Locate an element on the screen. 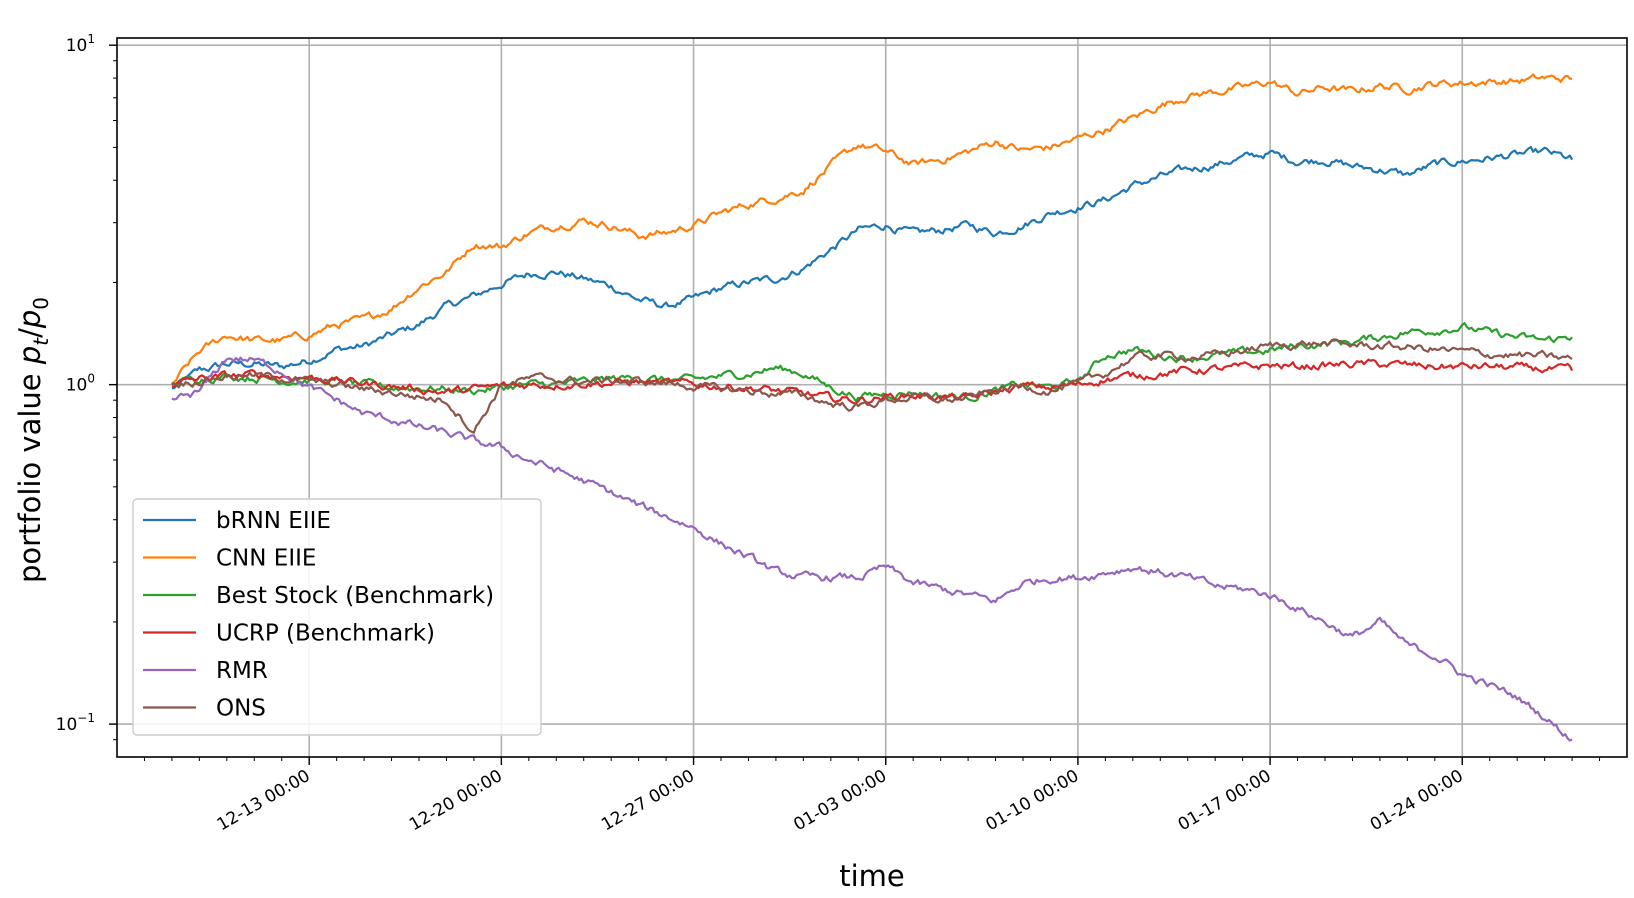 The height and width of the screenshot is (898, 1634). y-tick-exponent: −1 is located at coordinates (86, 718).